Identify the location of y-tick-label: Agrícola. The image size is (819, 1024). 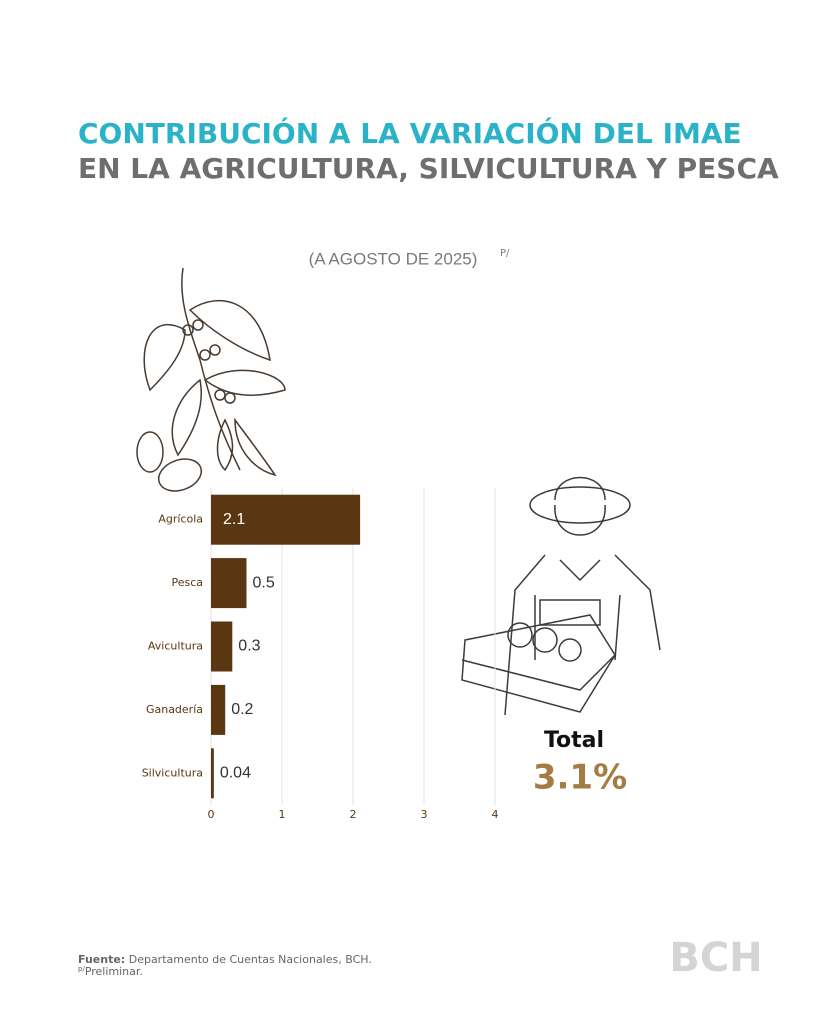
(180, 519).